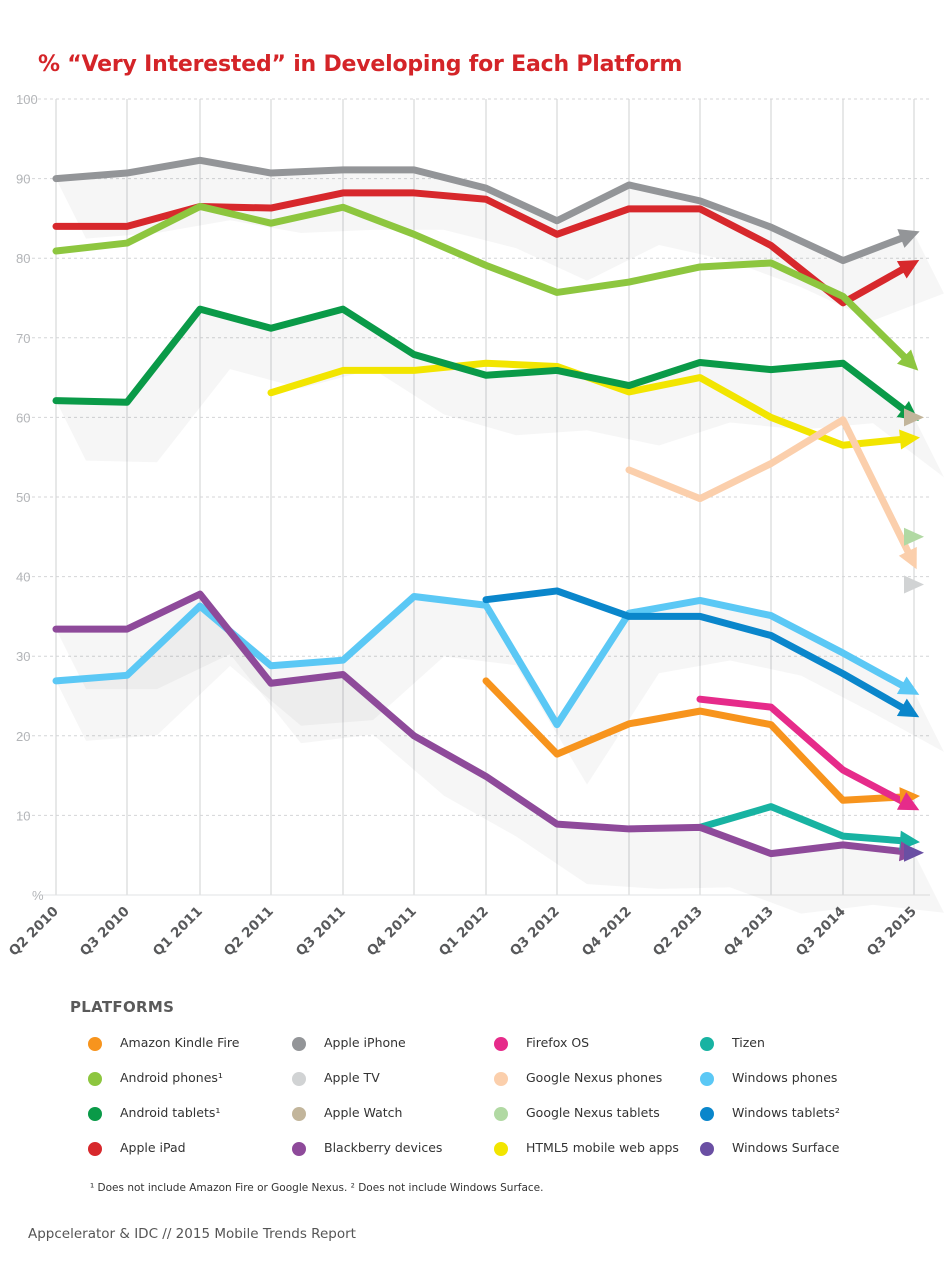 The width and height of the screenshot is (945, 1269). I want to click on legend-label: Firefox OS, so click(558, 1042).